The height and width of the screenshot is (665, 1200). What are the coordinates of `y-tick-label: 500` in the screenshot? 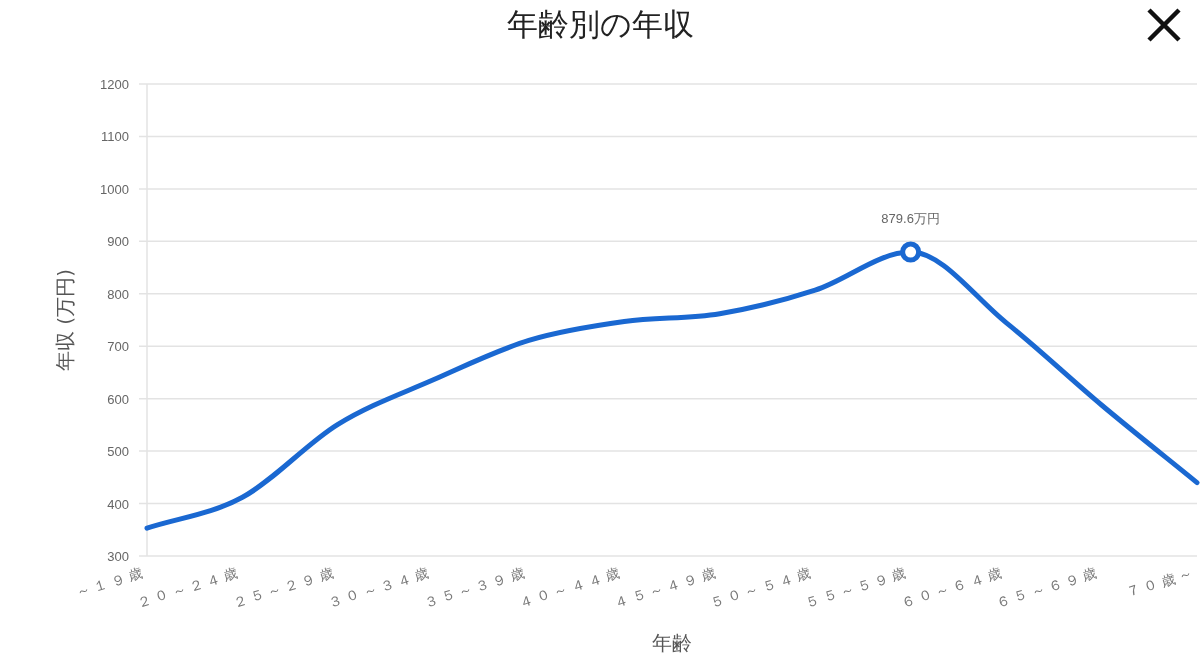 It's located at (118, 452).